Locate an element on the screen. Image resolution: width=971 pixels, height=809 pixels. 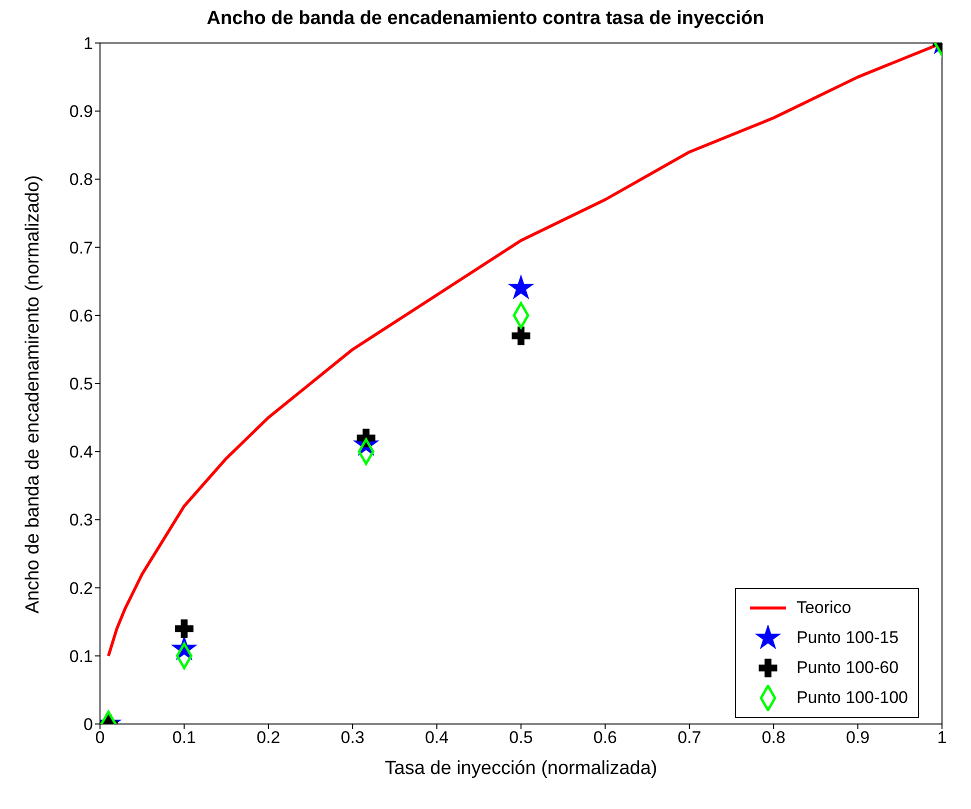
legend-label: Teorico is located at coordinates (824, 608).